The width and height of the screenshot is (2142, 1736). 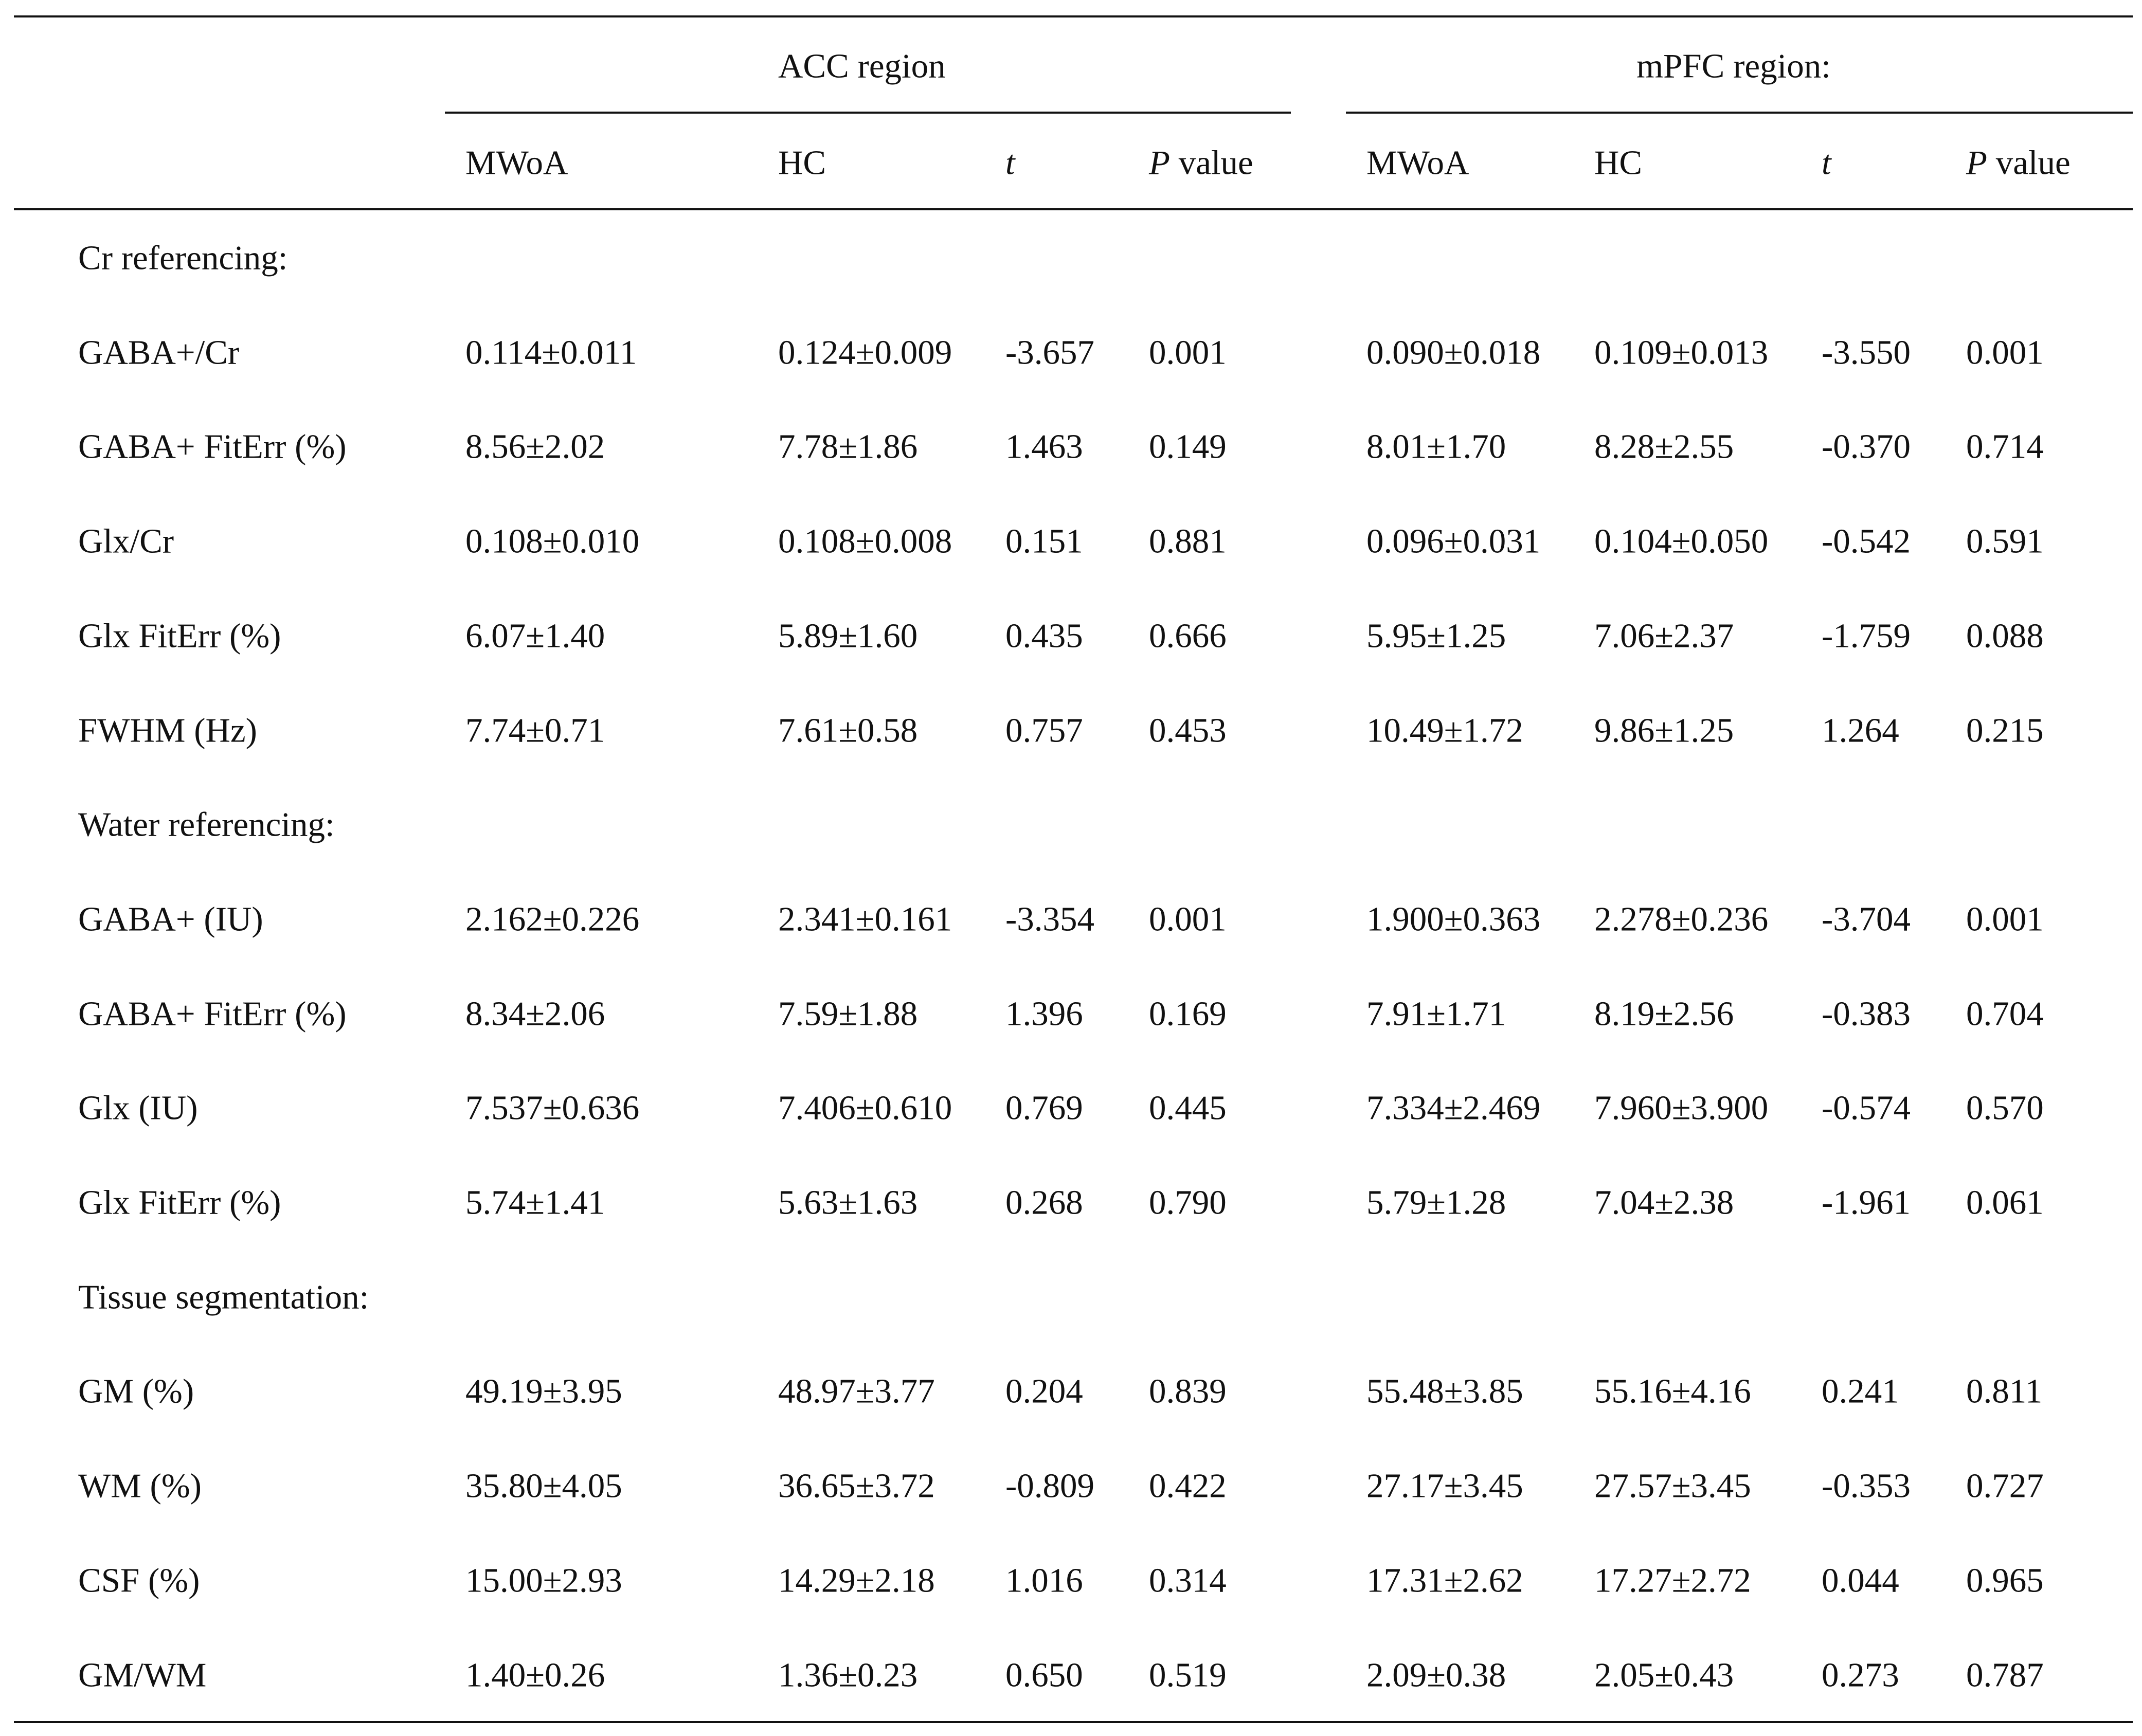 What do you see at coordinates (865, 1108) in the screenshot?
I see `table-cell: 7.406±0.610` at bounding box center [865, 1108].